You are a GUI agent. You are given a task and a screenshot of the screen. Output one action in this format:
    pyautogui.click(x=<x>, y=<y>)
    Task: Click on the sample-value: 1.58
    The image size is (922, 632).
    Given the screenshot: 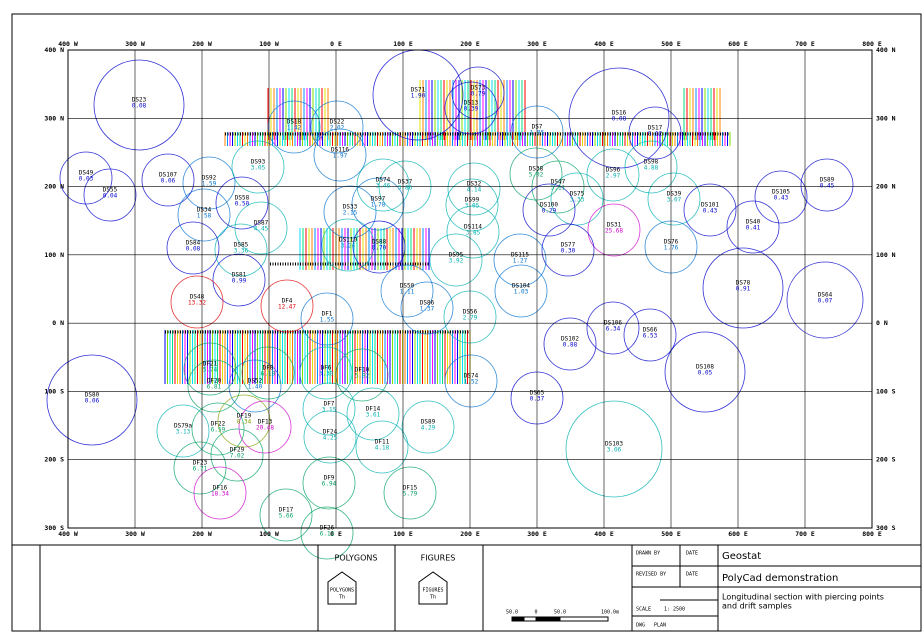 What is the action you would take?
    pyautogui.click(x=204, y=216)
    